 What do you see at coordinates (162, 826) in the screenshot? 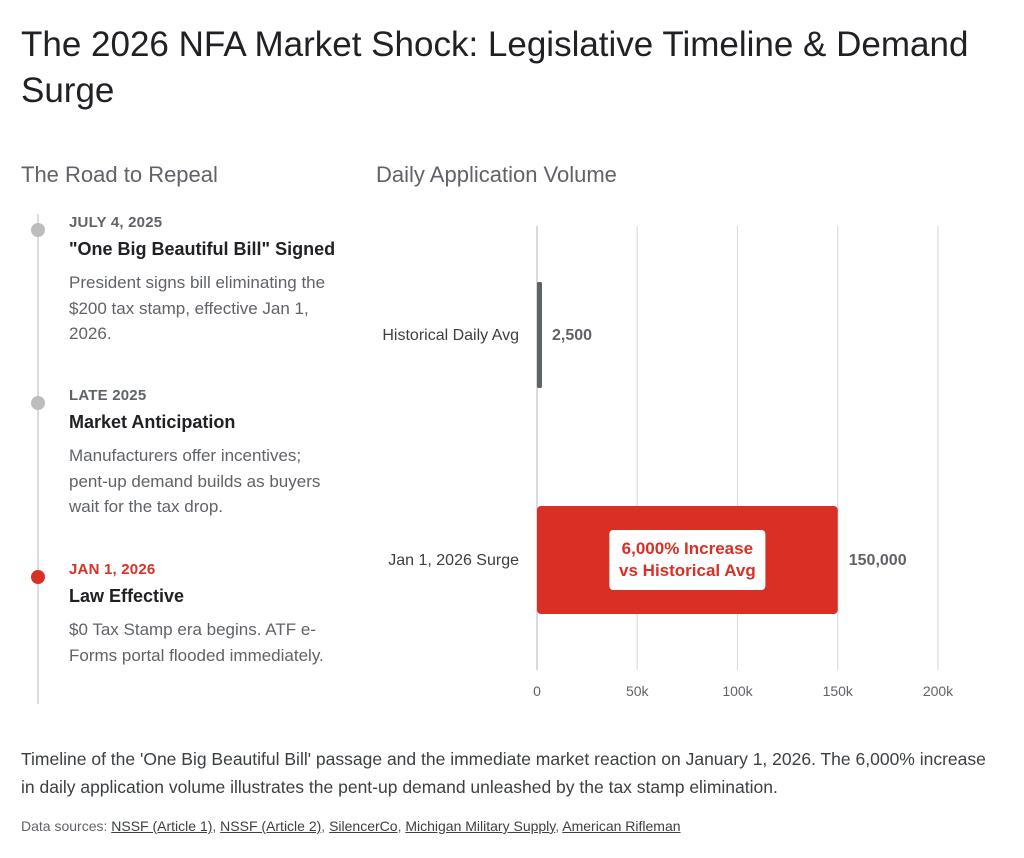
I see `source-link: NSSF (Article 1)` at bounding box center [162, 826].